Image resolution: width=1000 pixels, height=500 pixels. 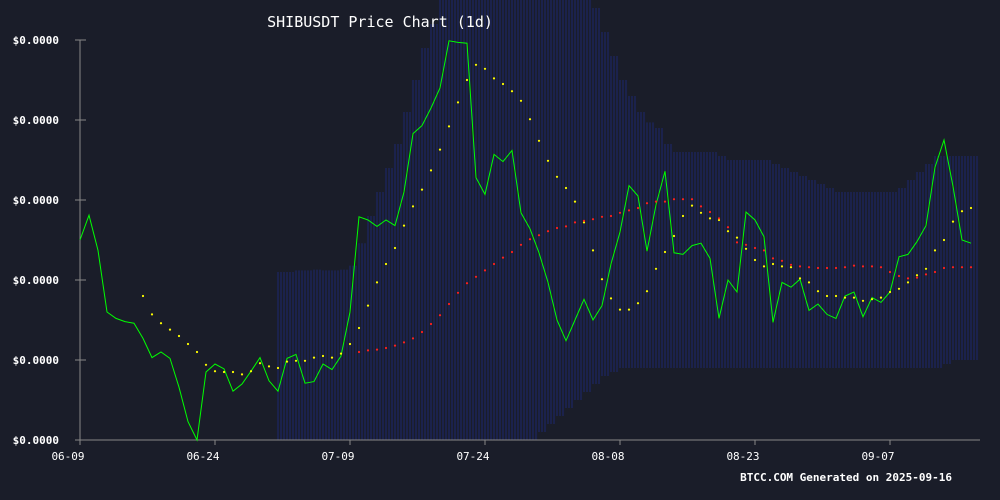 I want to click on x-tick-label: 06-09, so click(x=67, y=456).